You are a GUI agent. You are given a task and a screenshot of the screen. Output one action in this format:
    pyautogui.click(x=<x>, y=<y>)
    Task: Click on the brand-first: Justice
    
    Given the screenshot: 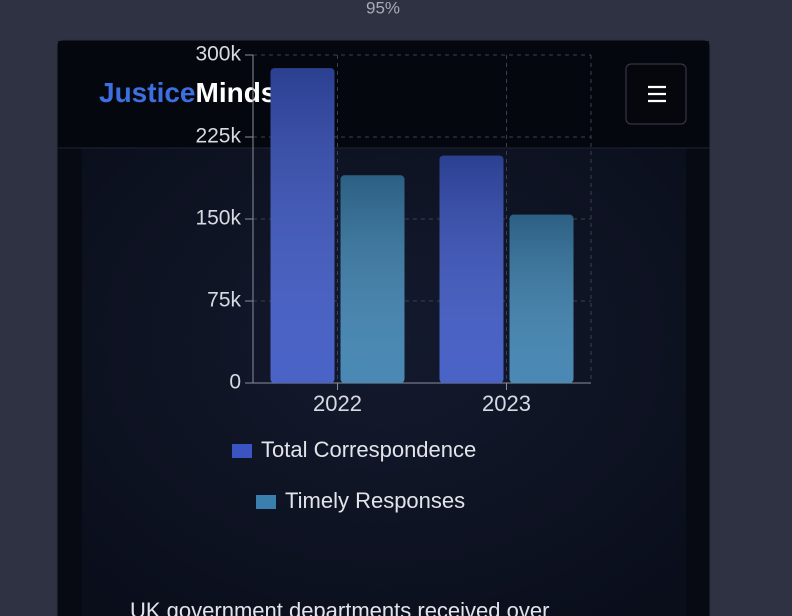 What is the action you would take?
    pyautogui.click(x=147, y=92)
    